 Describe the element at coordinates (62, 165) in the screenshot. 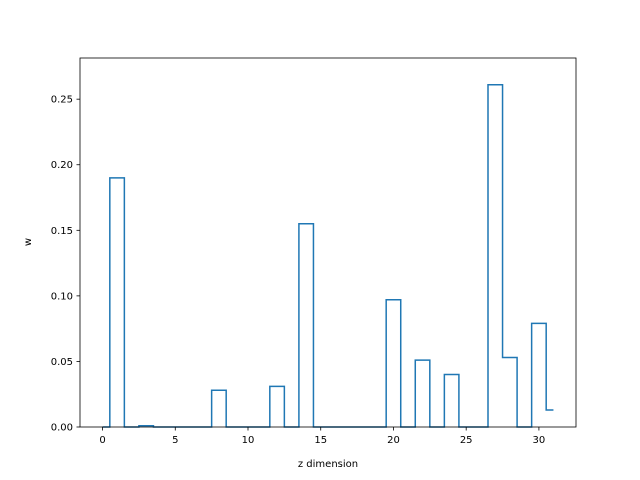

I see `y-tick-label: 0.20` at that location.